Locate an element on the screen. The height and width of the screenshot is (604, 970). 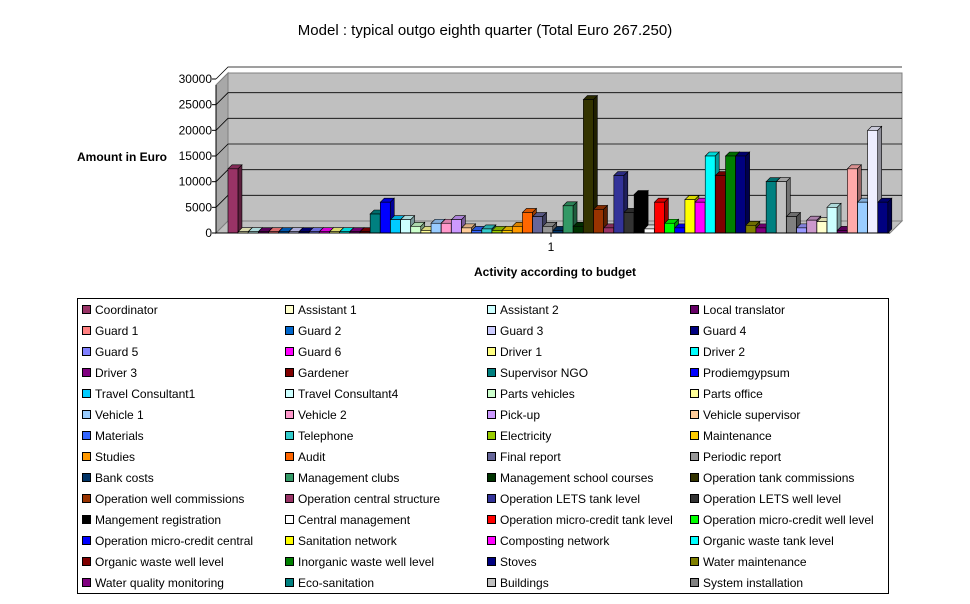
legend-item: Vehicle 2 is located at coordinates (316, 415).